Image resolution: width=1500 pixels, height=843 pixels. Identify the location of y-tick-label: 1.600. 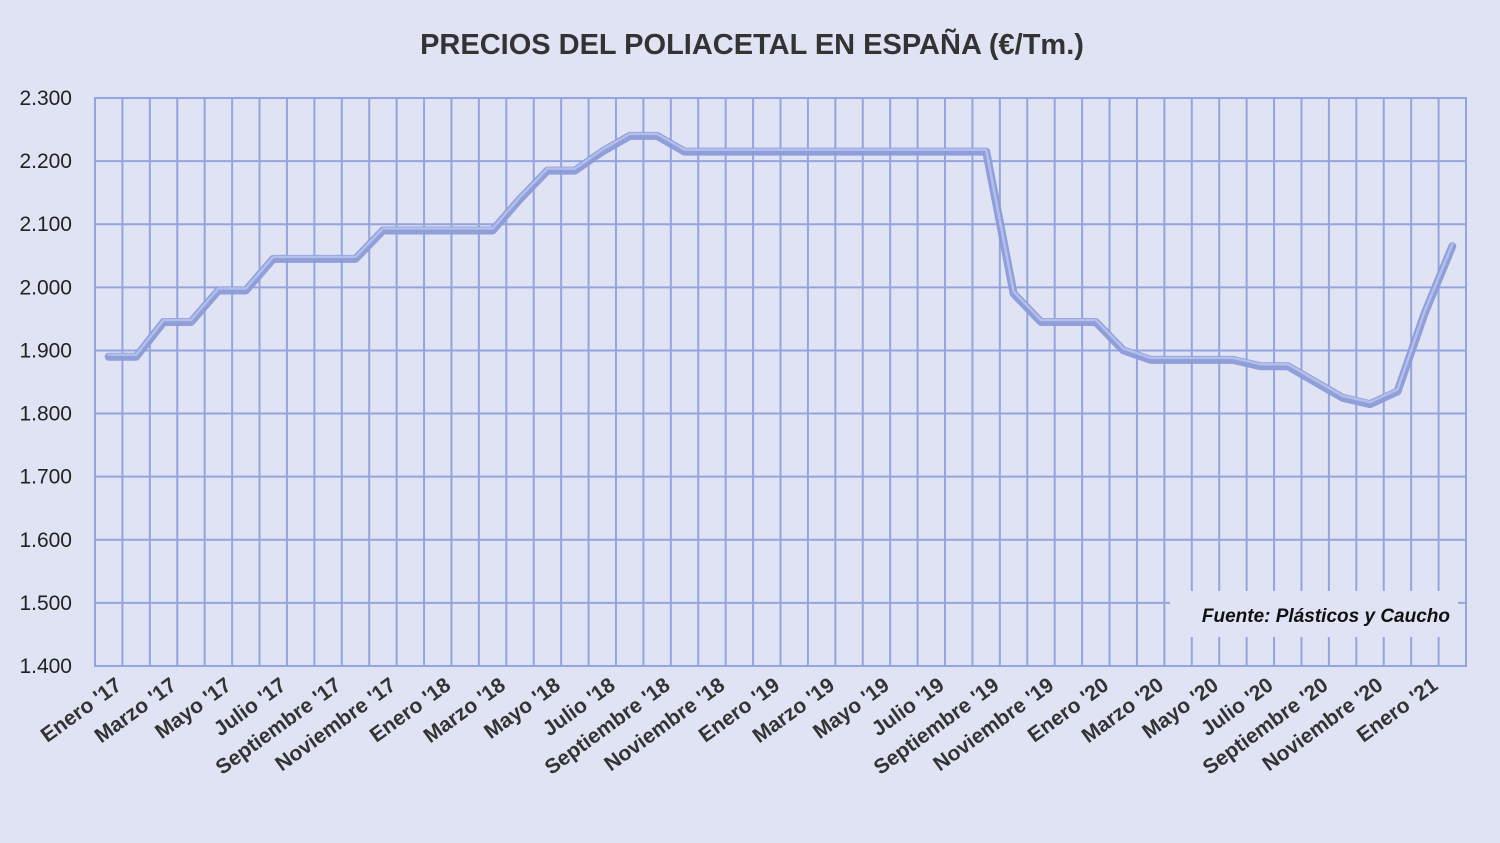
(45, 540).